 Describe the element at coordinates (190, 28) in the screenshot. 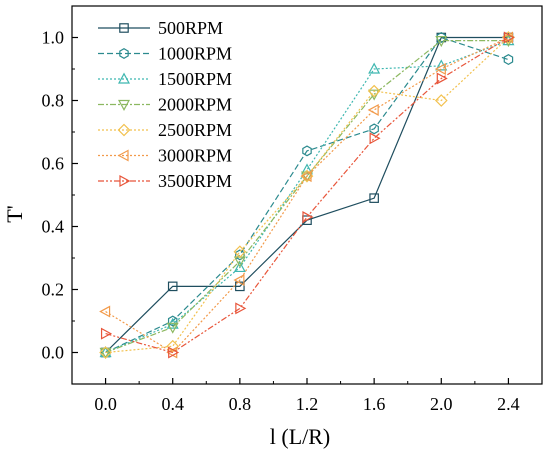

I see `legend-label: 500RPM` at that location.